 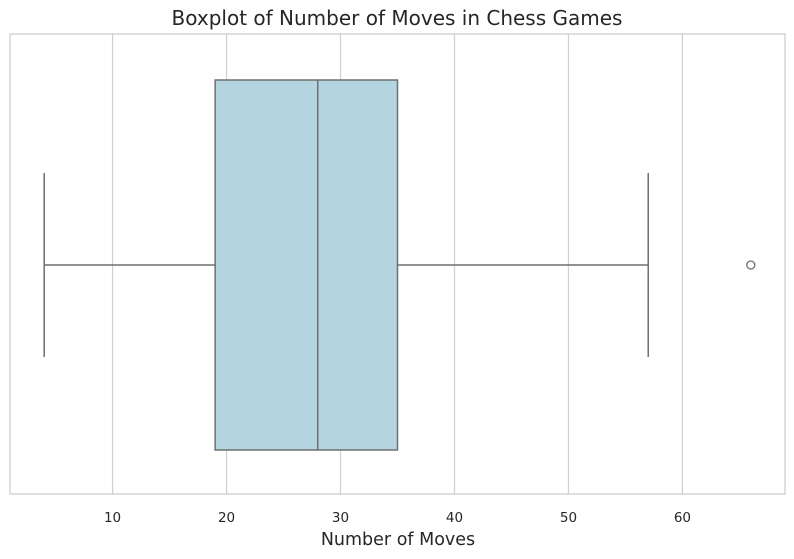 I want to click on x-tick-label-30: 30, so click(x=340, y=518).